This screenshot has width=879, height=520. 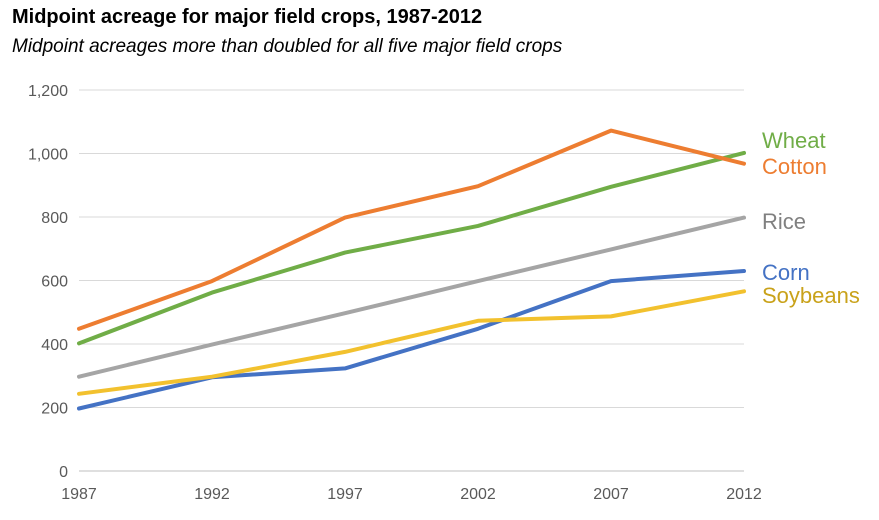 What do you see at coordinates (212, 494) in the screenshot?
I see `x-tick-label: 1992` at bounding box center [212, 494].